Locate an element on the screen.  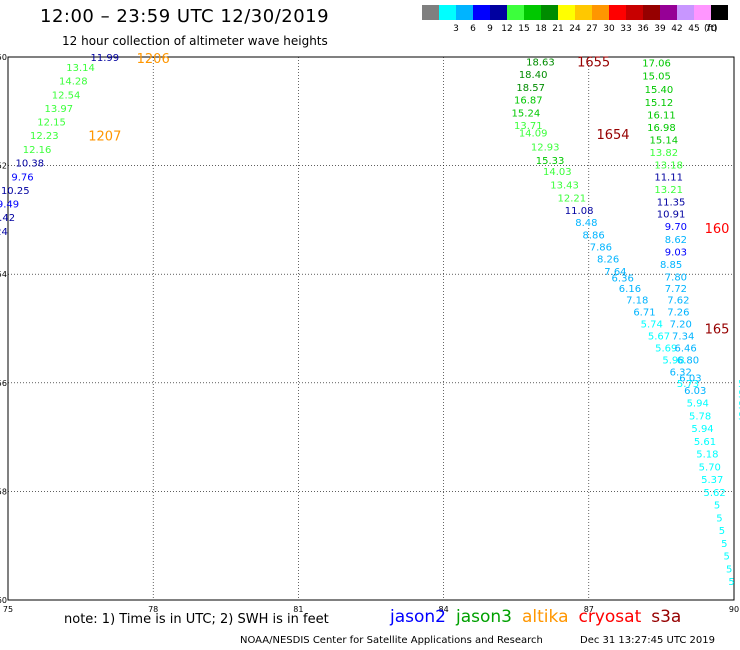
satellite-legend: jason2 jason3 altika cryosat s3a is located at coordinates (540, 617).